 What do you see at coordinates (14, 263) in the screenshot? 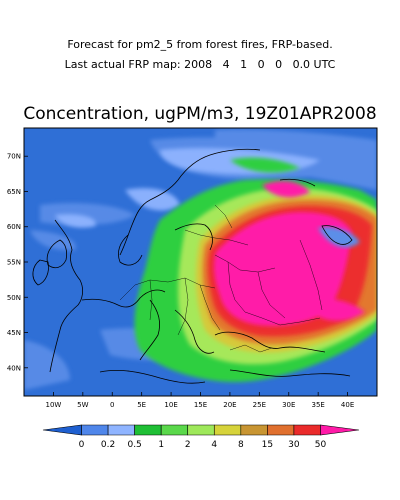
I see `lat-tick-label: 55N` at bounding box center [14, 263].